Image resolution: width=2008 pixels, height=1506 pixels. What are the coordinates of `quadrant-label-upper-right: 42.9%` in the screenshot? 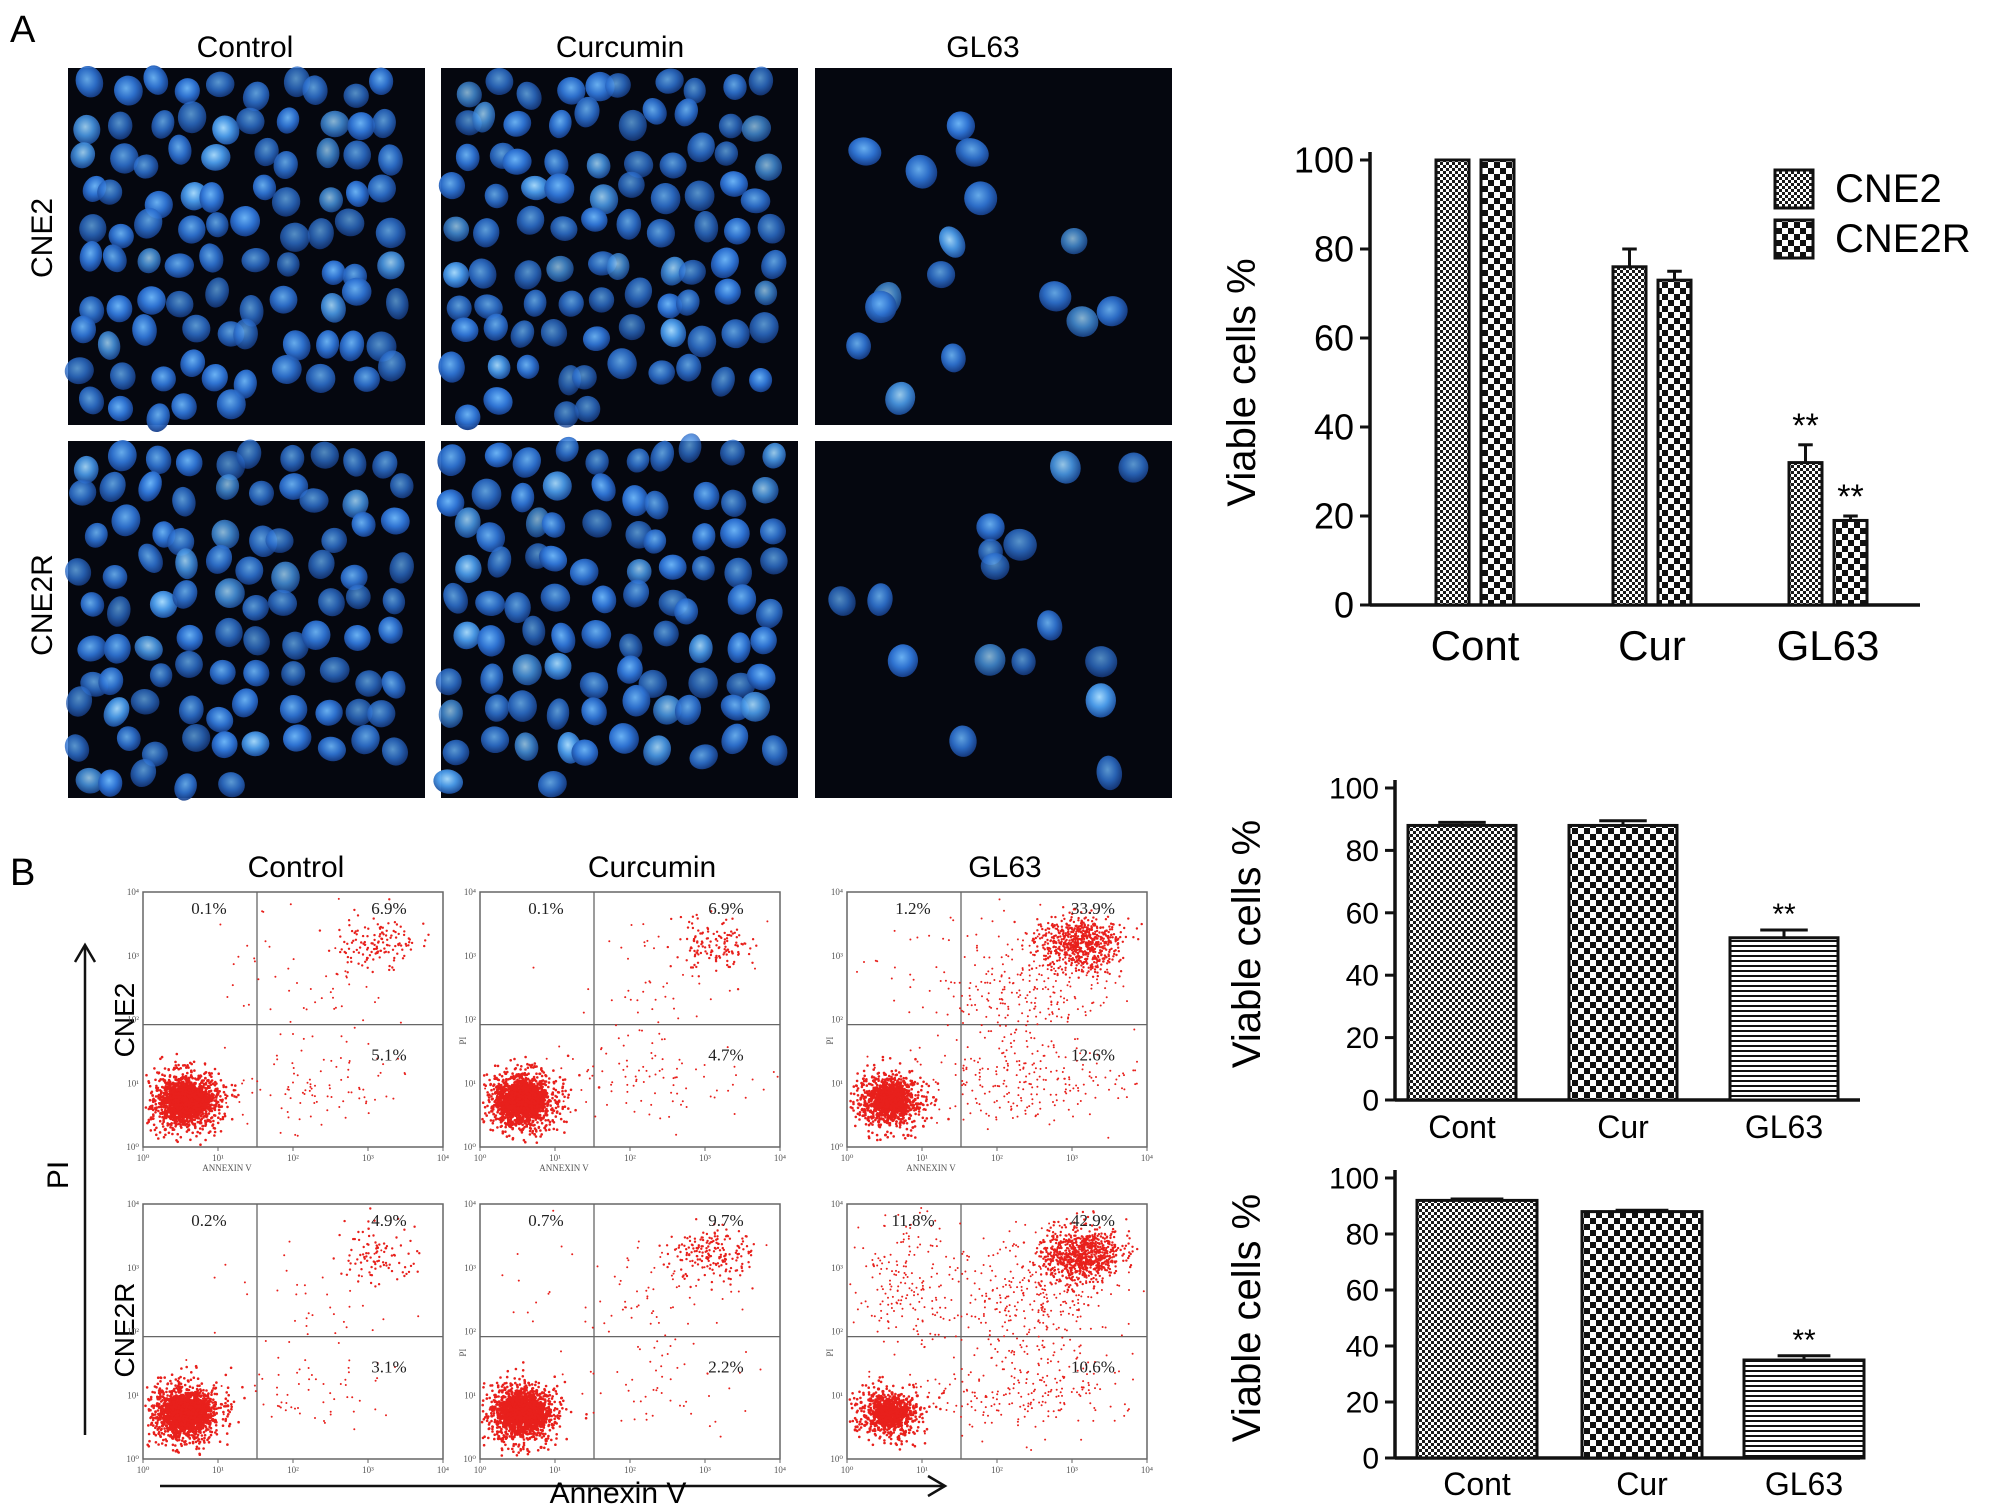 It's located at (1093, 1220).